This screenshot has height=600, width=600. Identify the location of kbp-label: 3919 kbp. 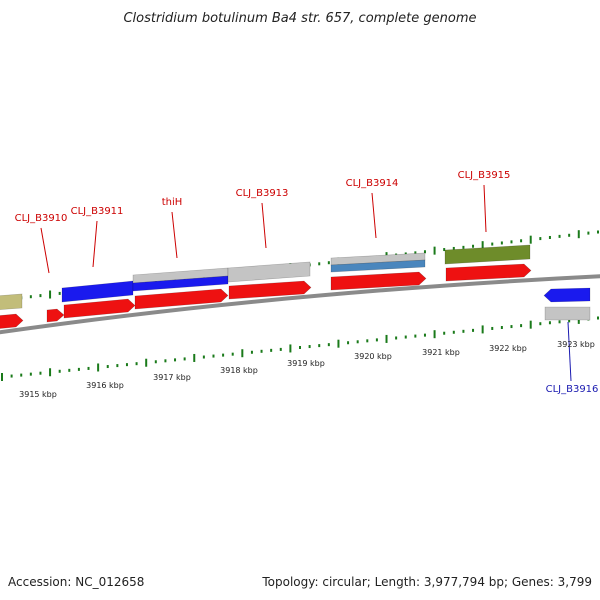
(306, 363).